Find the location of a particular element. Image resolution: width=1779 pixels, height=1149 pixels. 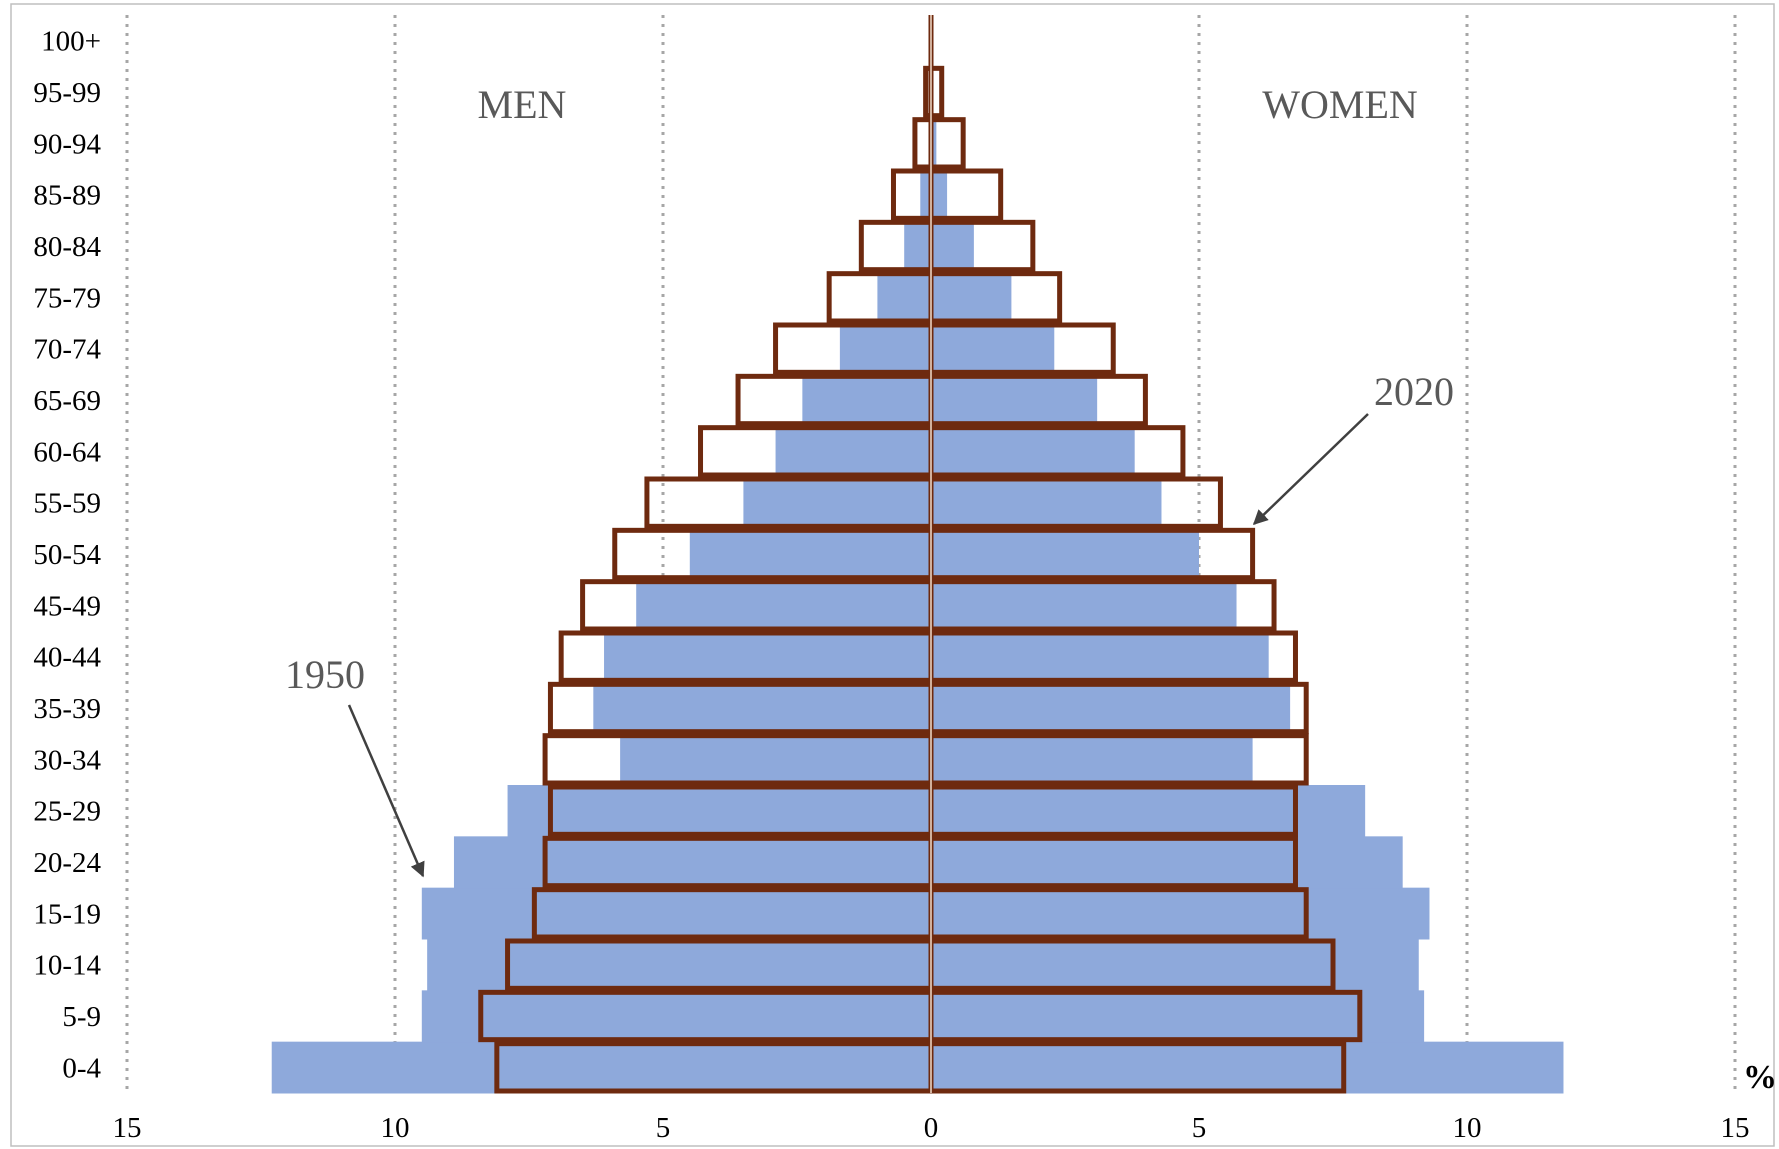

age-label-15-19: 15-19 is located at coordinates (67, 914).